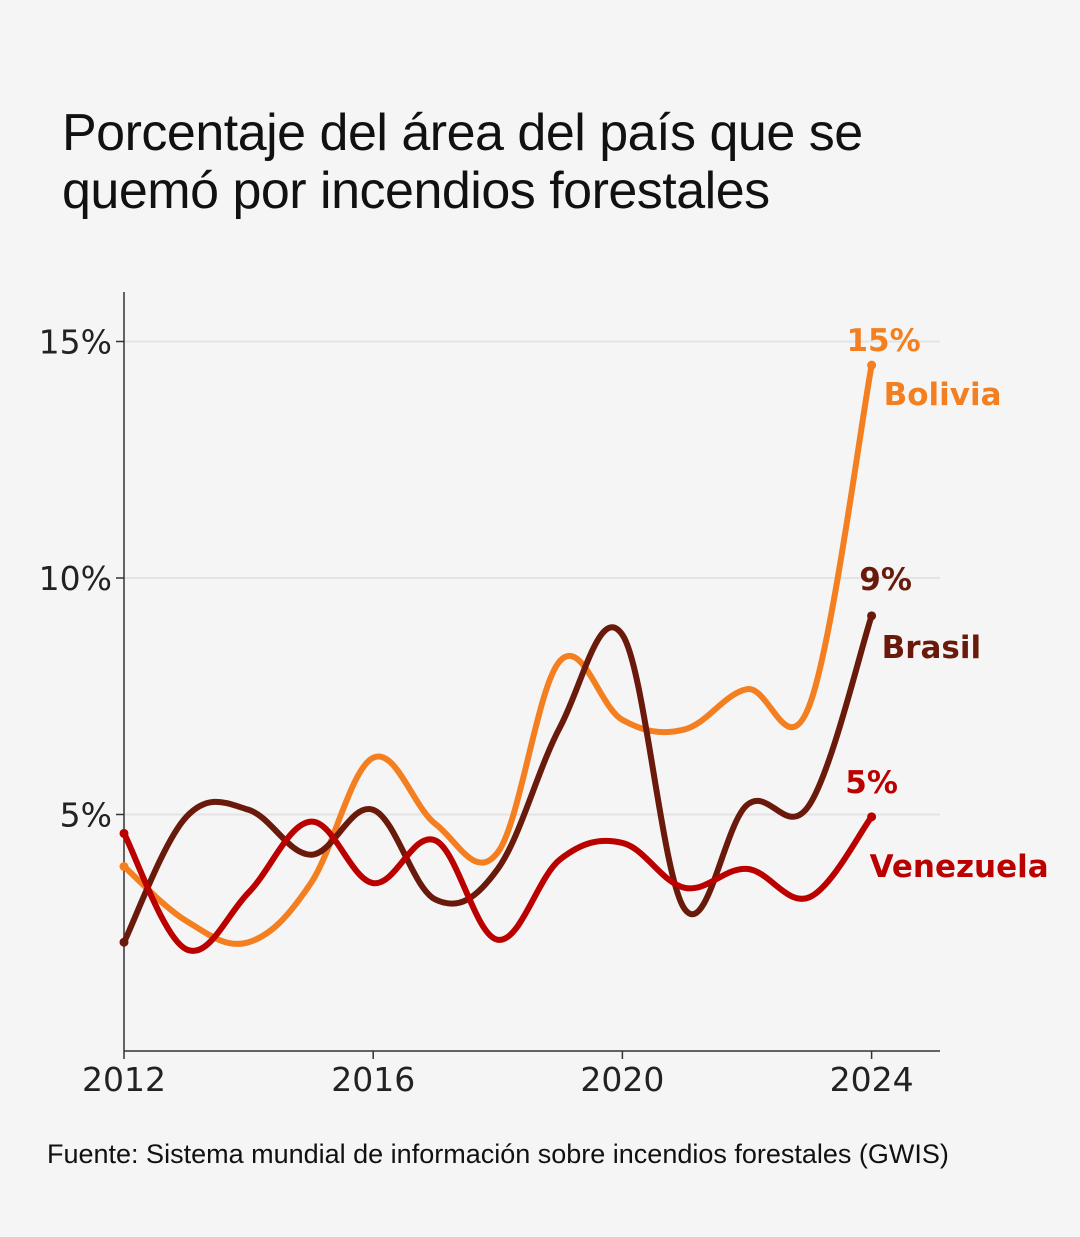 This screenshot has width=1080, height=1237. Describe the element at coordinates (932, 648) in the screenshot. I see `series-name-brasil: Brasil` at that location.